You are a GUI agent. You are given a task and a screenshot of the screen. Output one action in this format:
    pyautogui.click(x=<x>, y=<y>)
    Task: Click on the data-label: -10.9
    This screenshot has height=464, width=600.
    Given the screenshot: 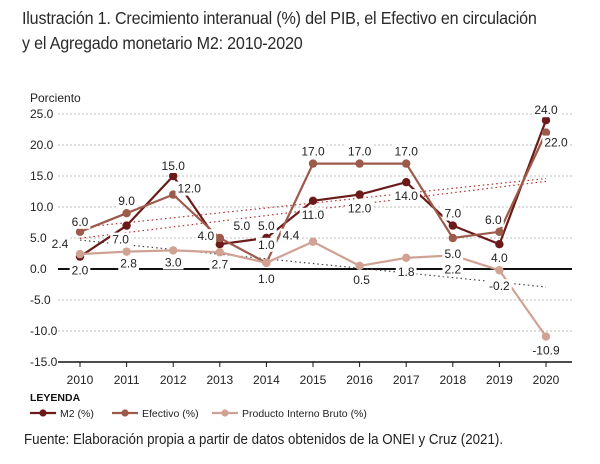 What is the action you would take?
    pyautogui.click(x=546, y=351)
    